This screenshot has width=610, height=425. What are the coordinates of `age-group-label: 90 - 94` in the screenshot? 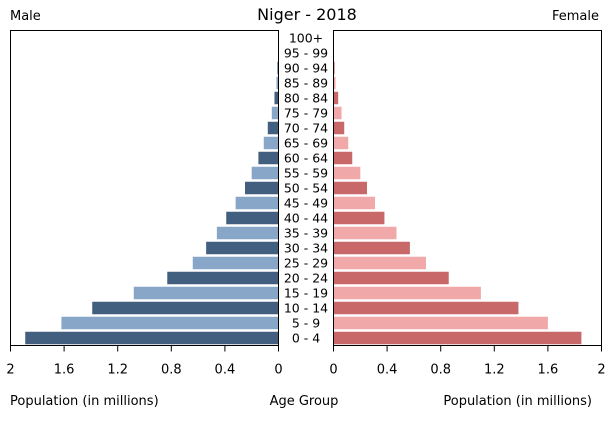 It's located at (306, 68).